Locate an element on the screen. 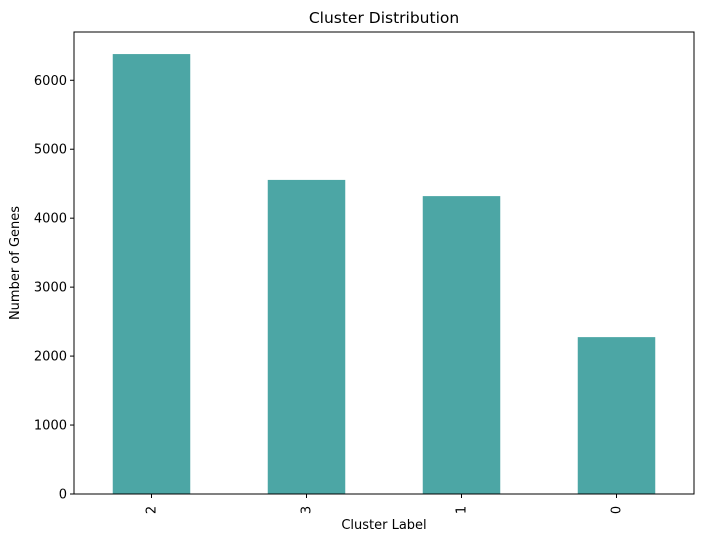 Image resolution: width=704 pixels, height=542 pixels. y-tick-label: 5000 is located at coordinates (50, 150).